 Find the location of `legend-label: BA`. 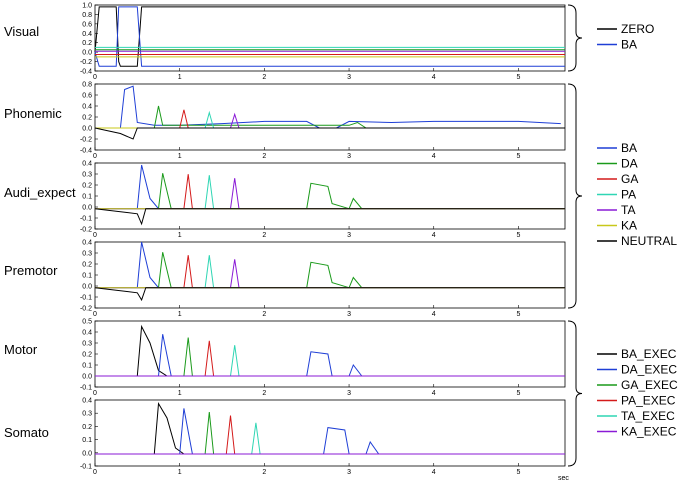

legend-label: BA is located at coordinates (629, 45).